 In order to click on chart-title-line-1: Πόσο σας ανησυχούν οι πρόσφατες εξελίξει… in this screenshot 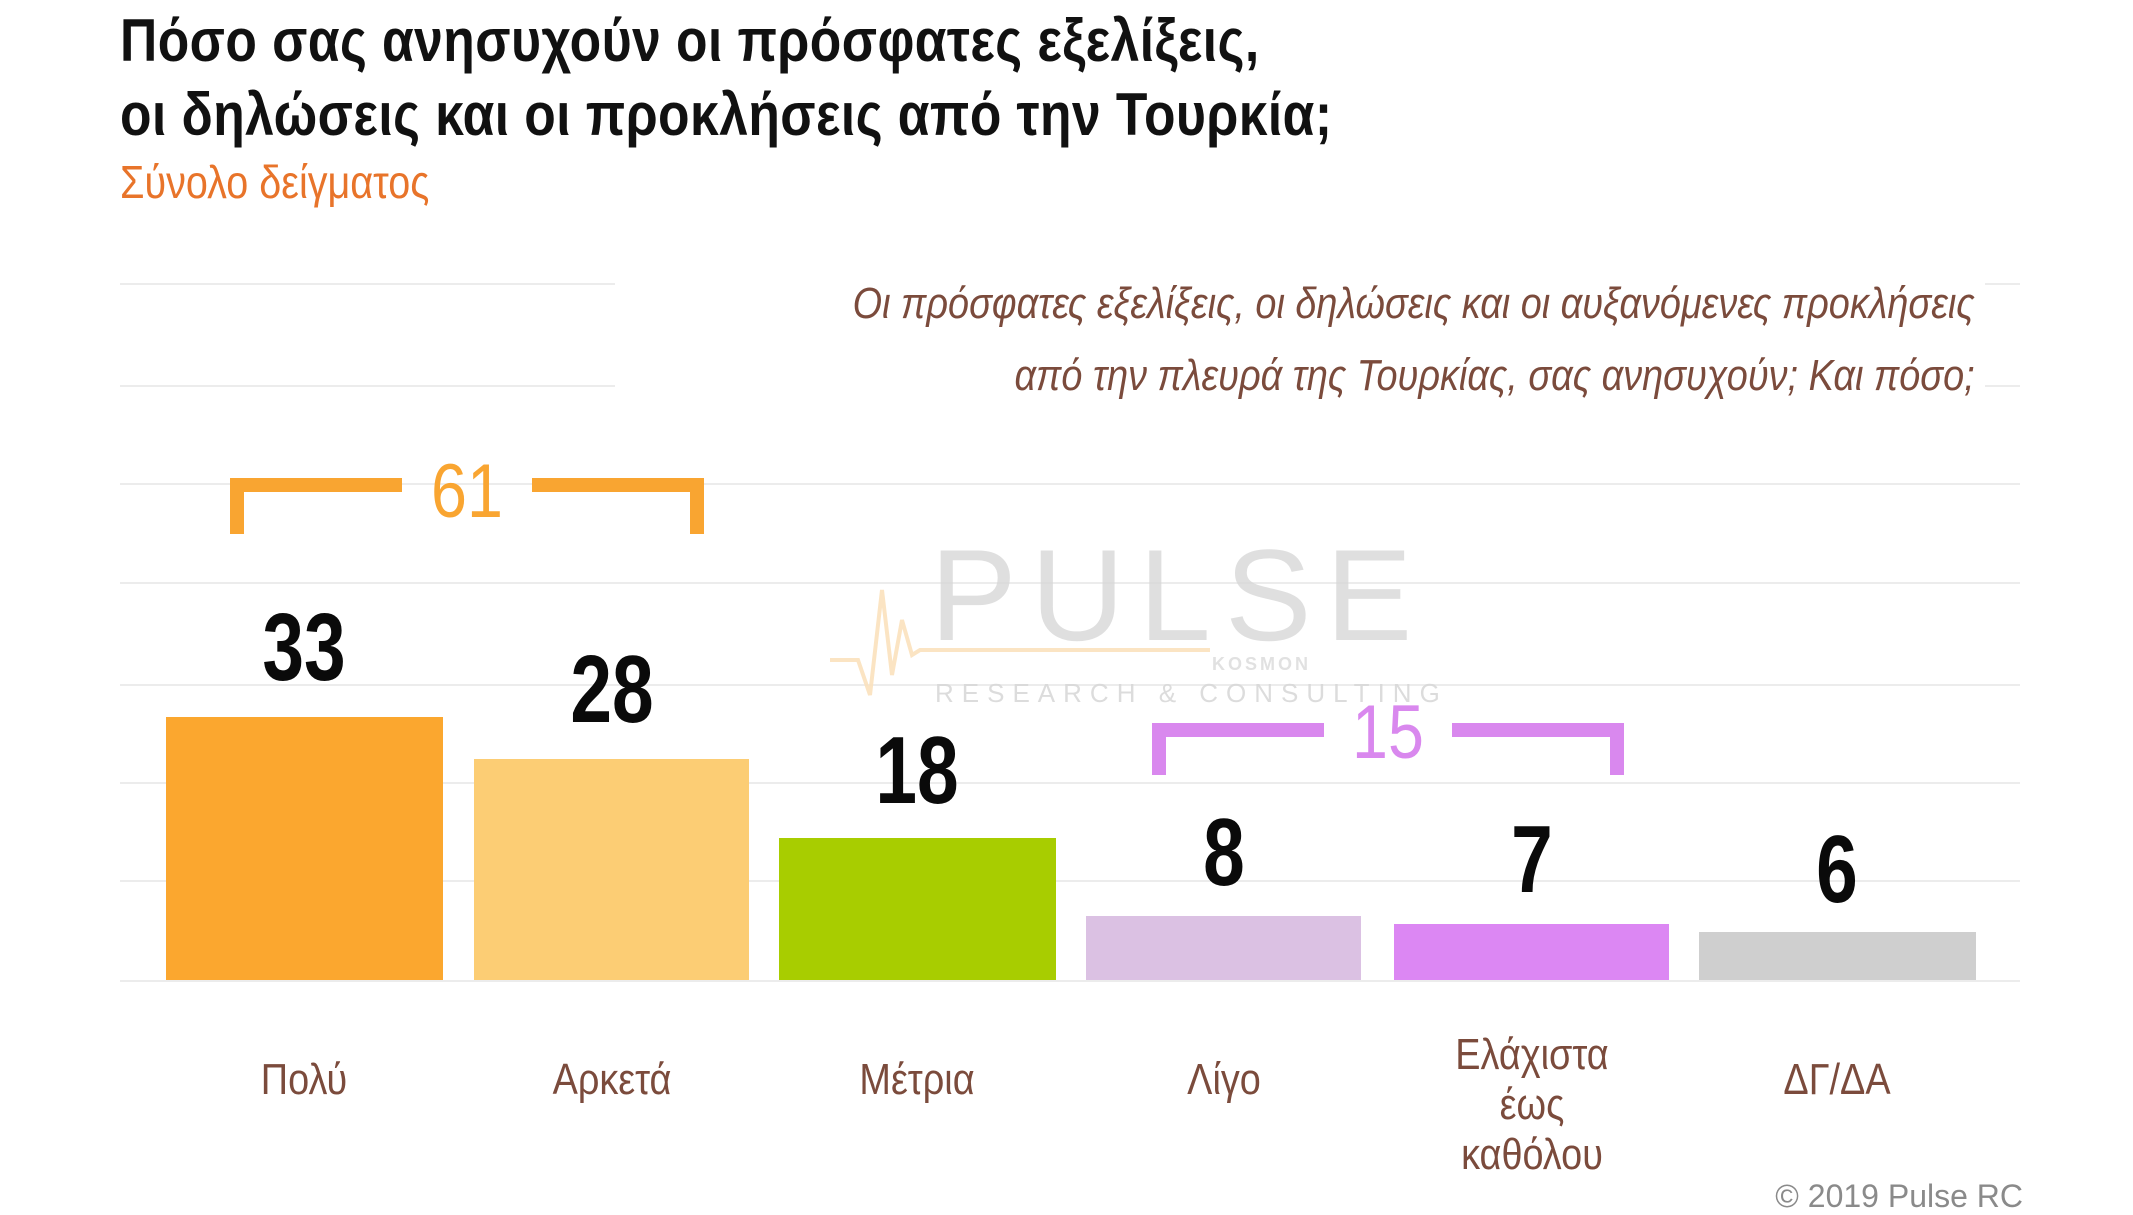, I will do `click(690, 40)`.